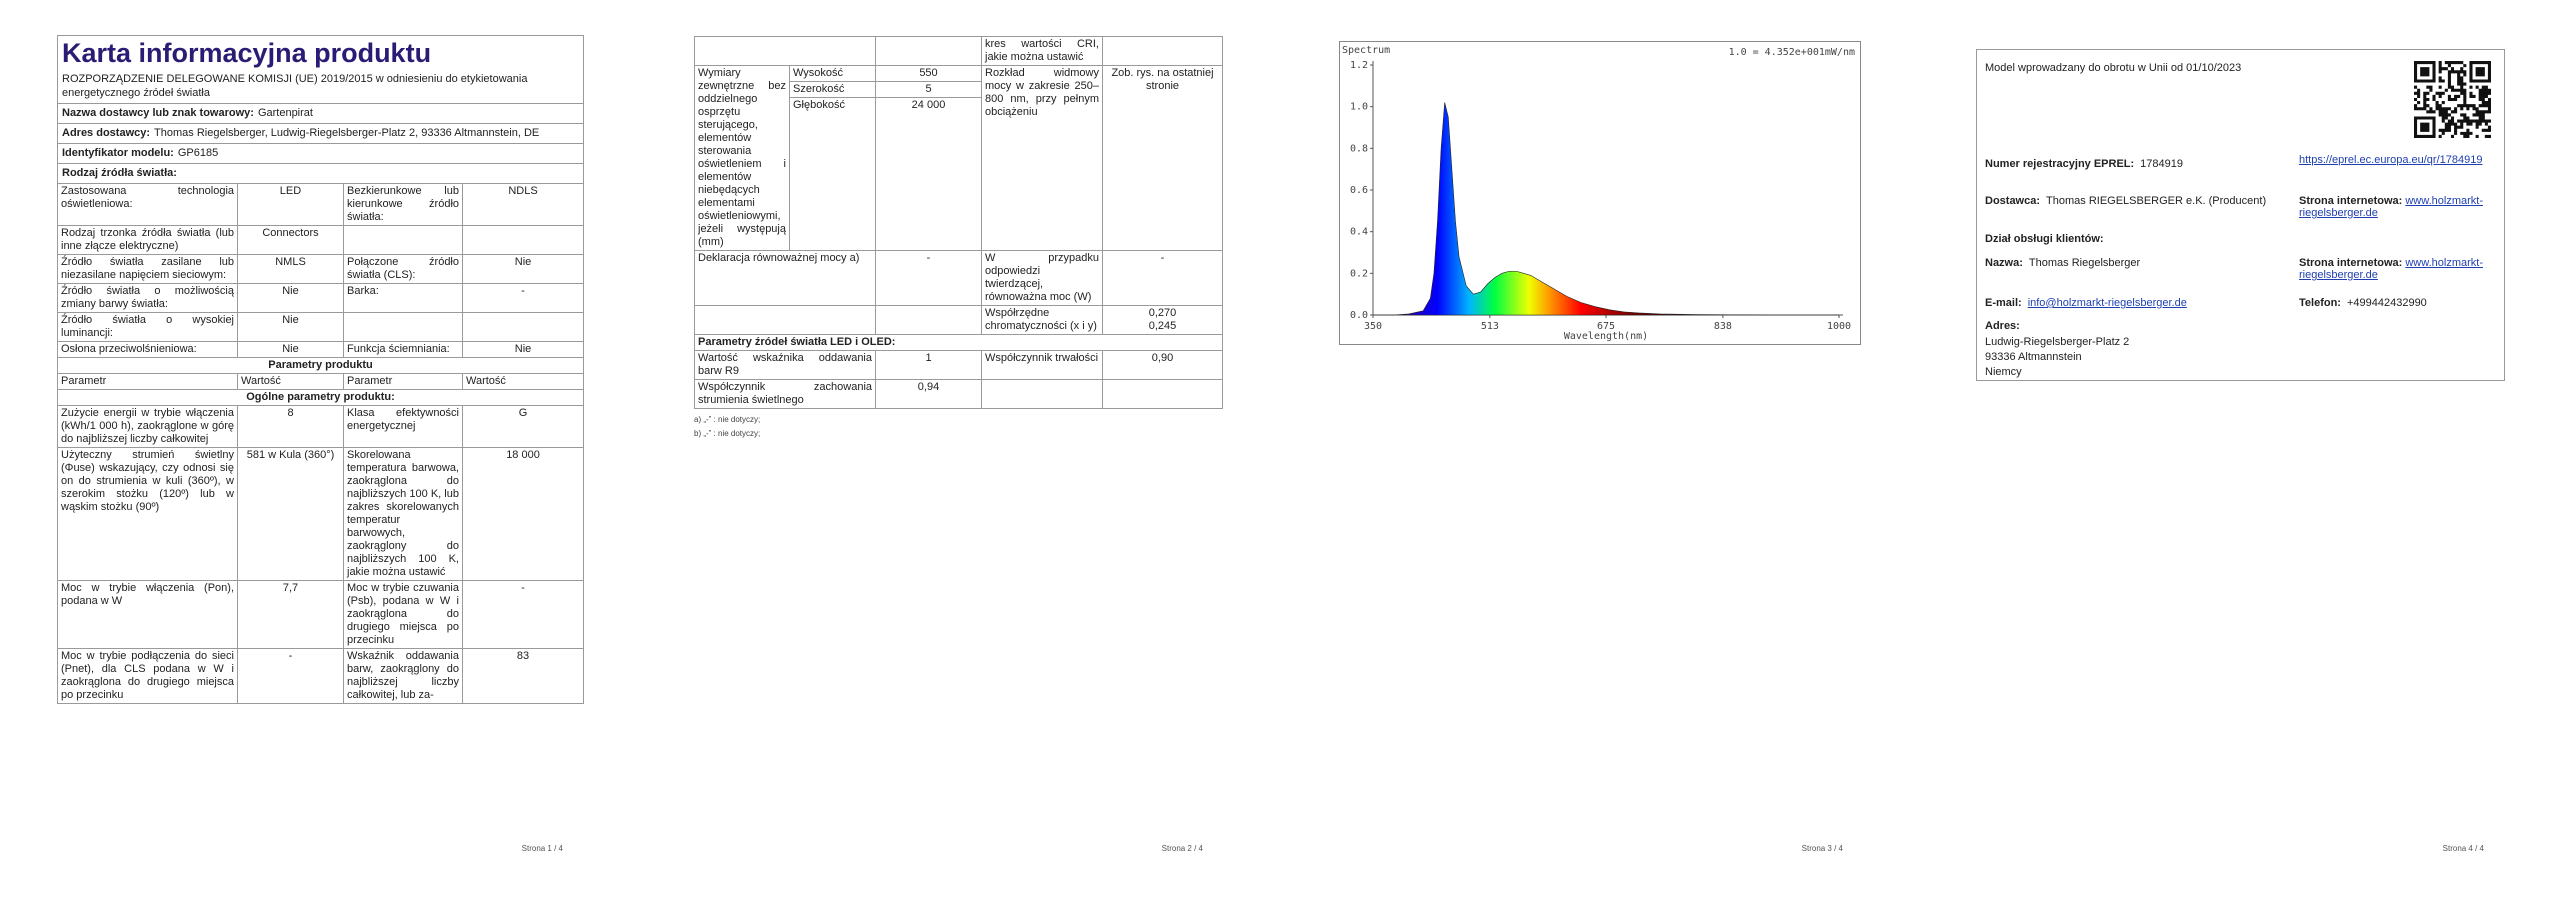 Image resolution: width=2560 pixels, height=905 pixels. I want to click on field: Numer rejestracyjny EPREL: 1784919, so click(2084, 164).